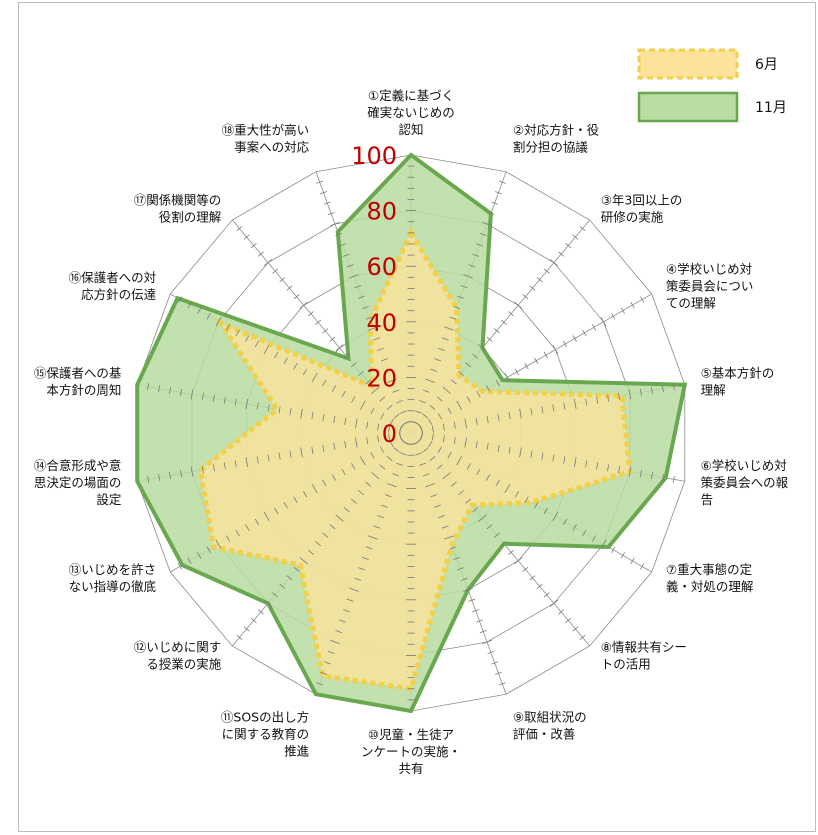 The height and width of the screenshot is (835, 818). Describe the element at coordinates (738, 381) in the screenshot. I see `category-label-5: ⑤基本方針の理解` at that location.